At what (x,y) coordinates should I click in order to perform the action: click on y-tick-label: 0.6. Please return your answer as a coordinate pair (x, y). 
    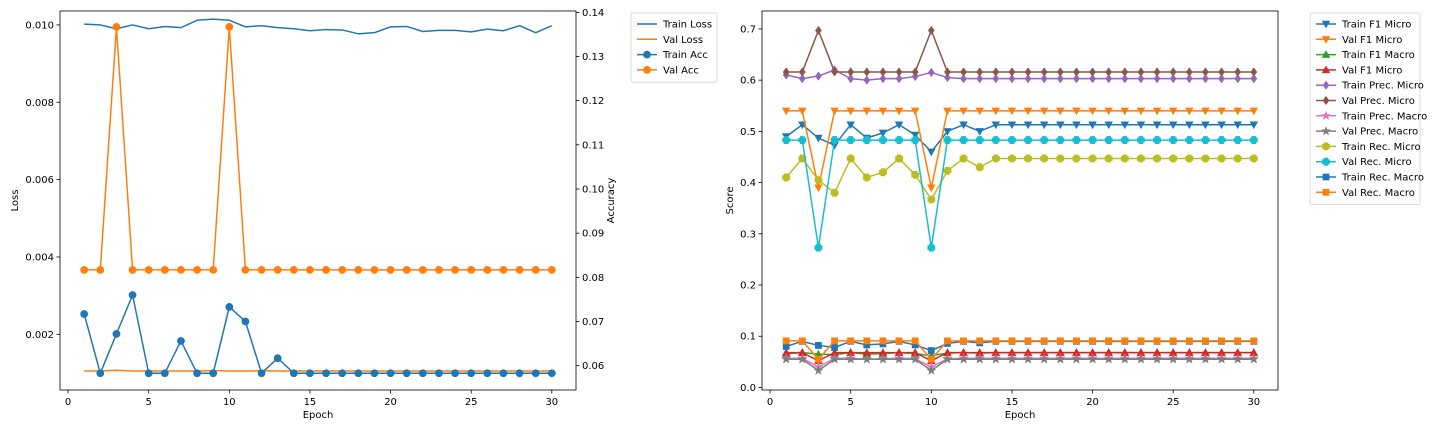
    Looking at the image, I should click on (748, 81).